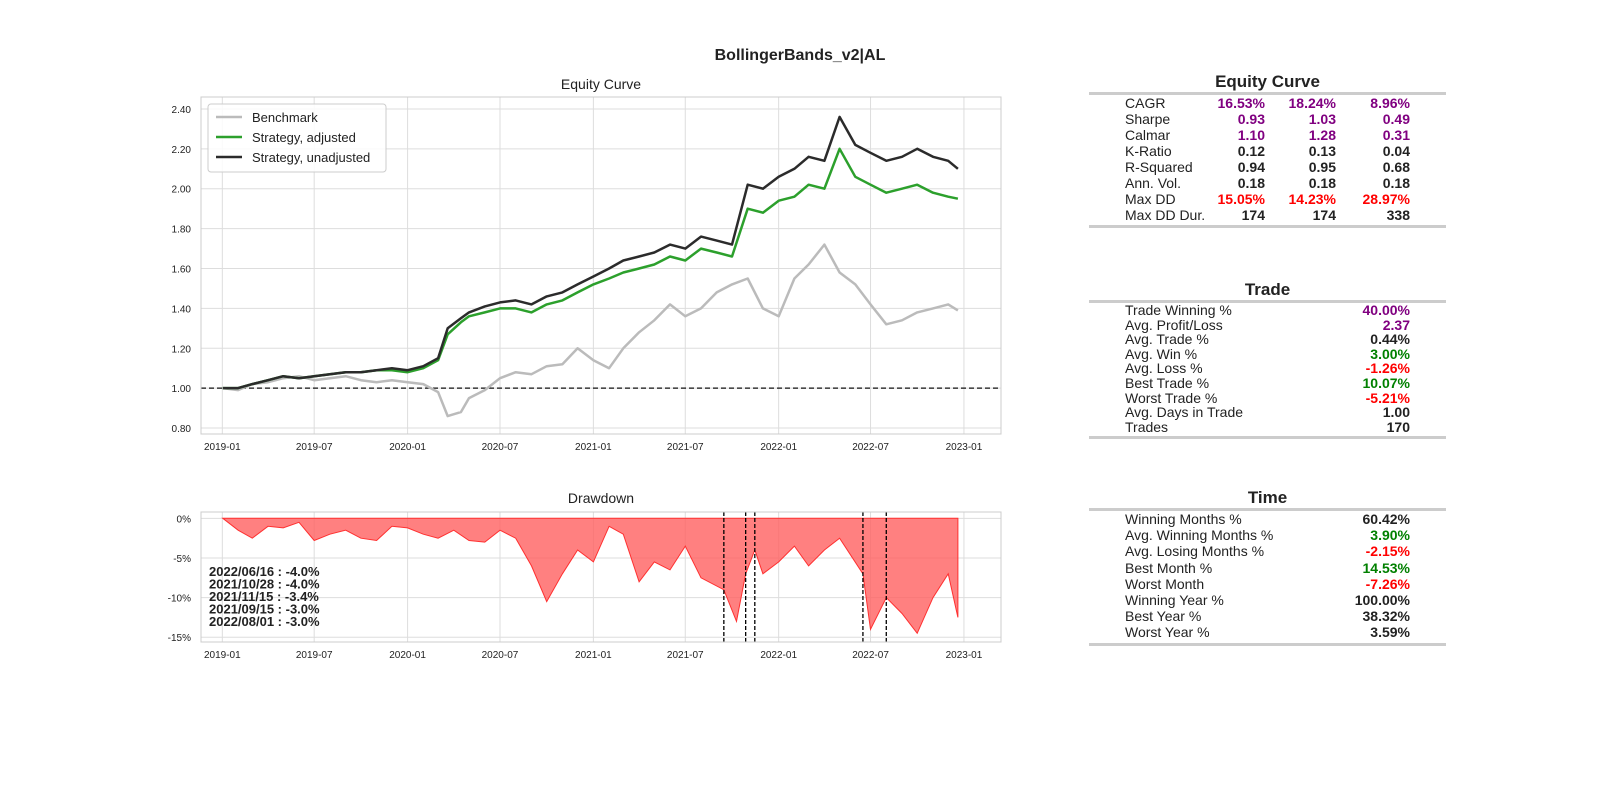 This screenshot has width=1600, height=800. I want to click on equity-x-tick-label: 2020-07, so click(500, 447).